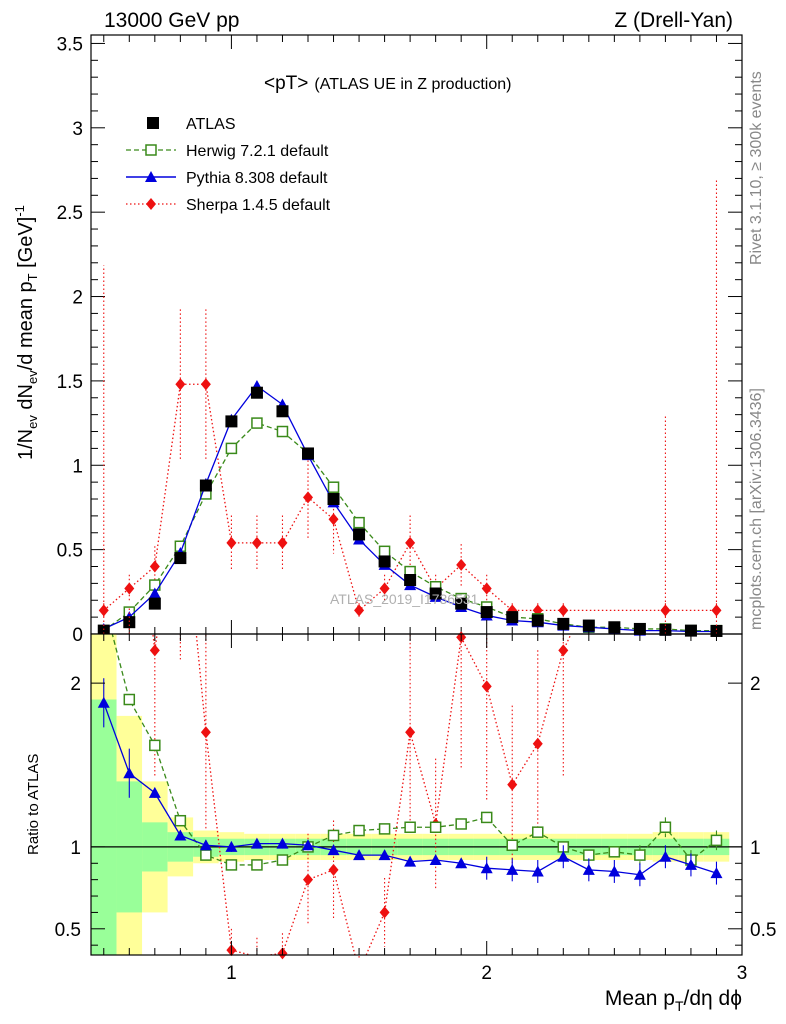 Image resolution: width=786 pixels, height=1024 pixels. Describe the element at coordinates (70, 551) in the screenshot. I see `main-ytick-label: 0.5` at that location.